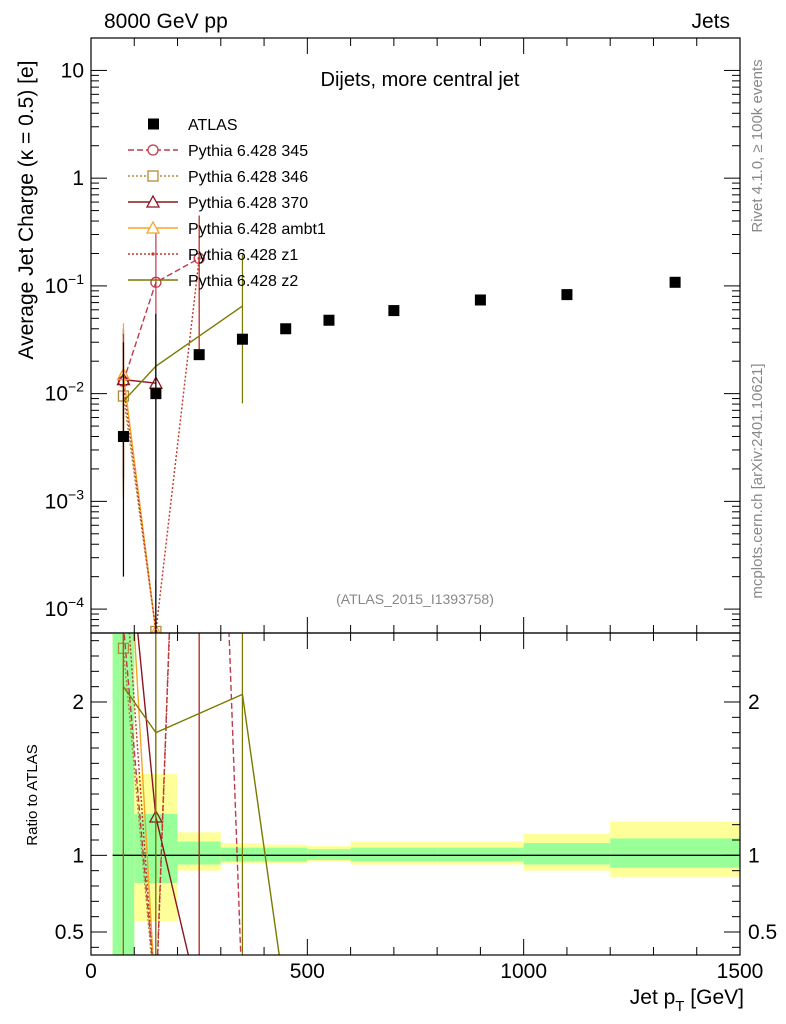 Image resolution: width=786 pixels, height=1024 pixels. I want to click on ratio-y-tick-label-right: 0.5, so click(762, 932).